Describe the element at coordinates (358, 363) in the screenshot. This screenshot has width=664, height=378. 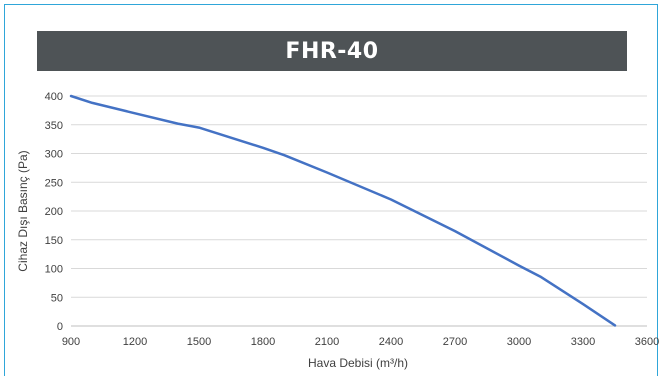
I see `x-axis-title: Hava Debisi (m³/h)` at that location.